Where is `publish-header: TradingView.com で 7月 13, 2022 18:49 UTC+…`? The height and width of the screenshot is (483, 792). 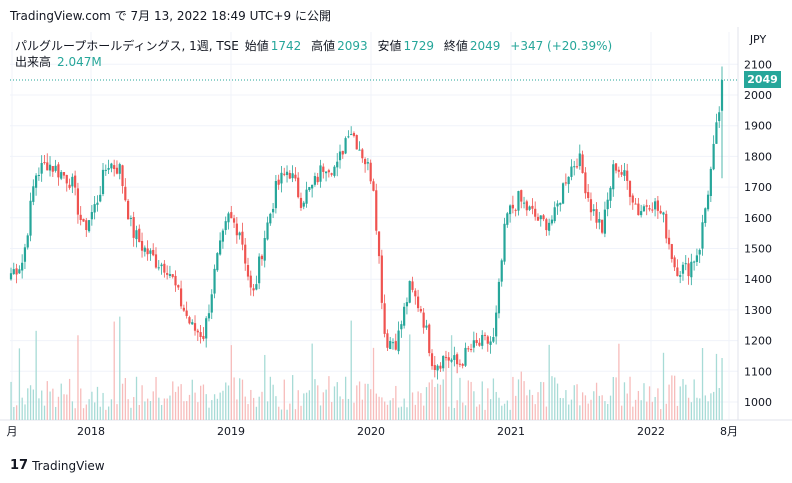
publish-header: TradingView.com で 7月 13, 2022 18:49 UTC+… is located at coordinates (170, 15).